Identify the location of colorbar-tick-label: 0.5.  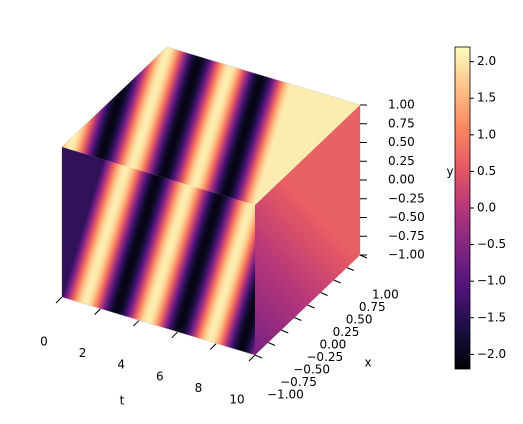
(486, 171).